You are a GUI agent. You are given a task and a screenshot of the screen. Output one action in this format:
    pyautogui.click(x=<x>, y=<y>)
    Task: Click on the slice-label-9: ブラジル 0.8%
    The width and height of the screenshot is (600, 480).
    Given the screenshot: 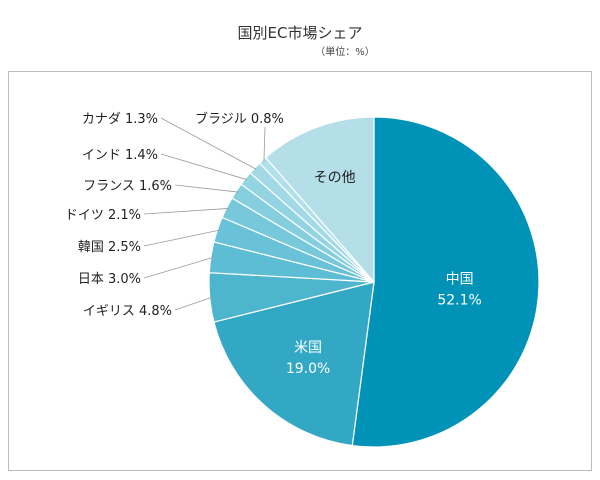 What is the action you would take?
    pyautogui.click(x=239, y=119)
    